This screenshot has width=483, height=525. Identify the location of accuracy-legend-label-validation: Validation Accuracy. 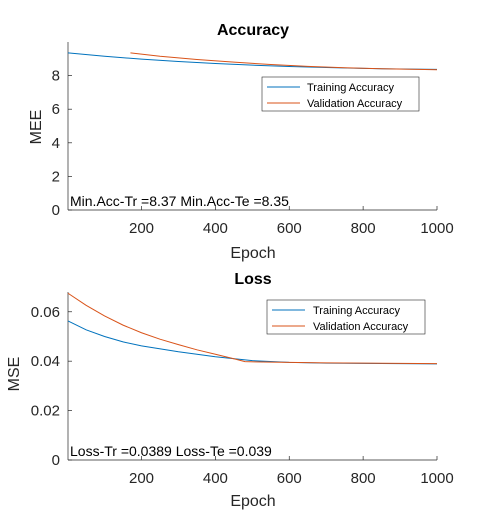
(355, 104).